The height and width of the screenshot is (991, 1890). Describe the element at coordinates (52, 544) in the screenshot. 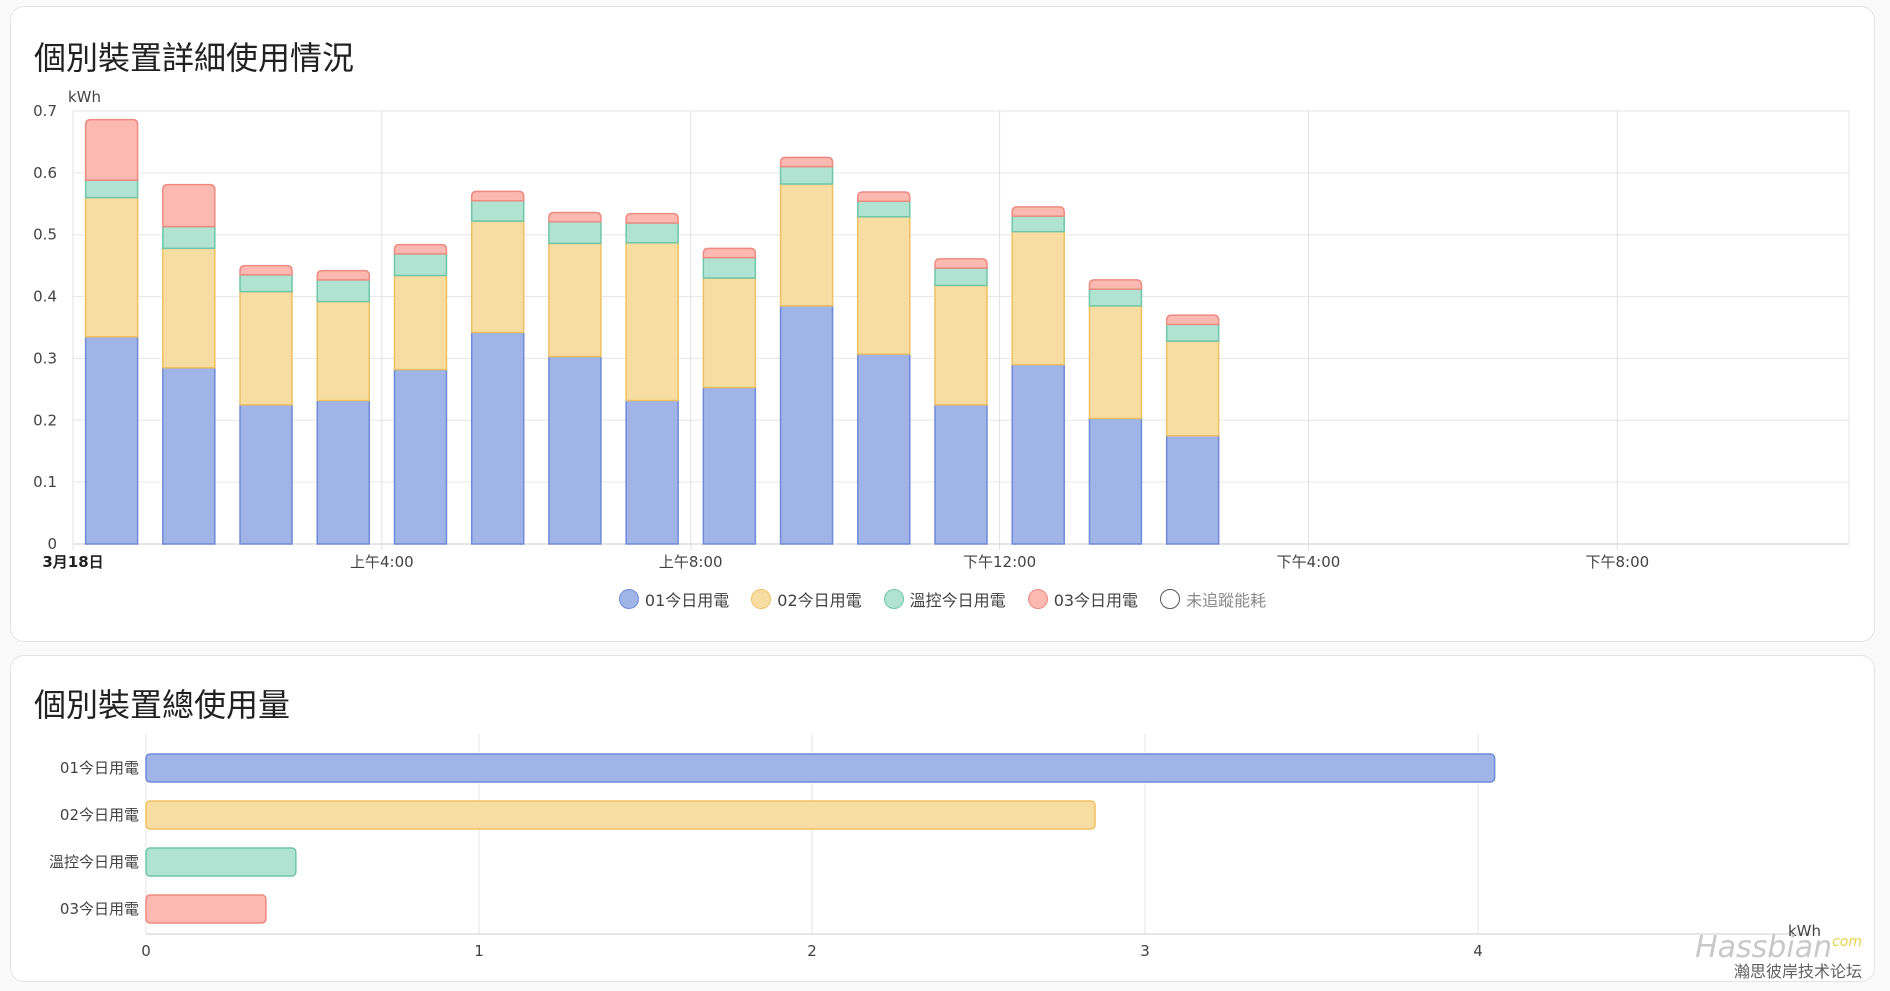

I see `y-tick-label: 0` at that location.